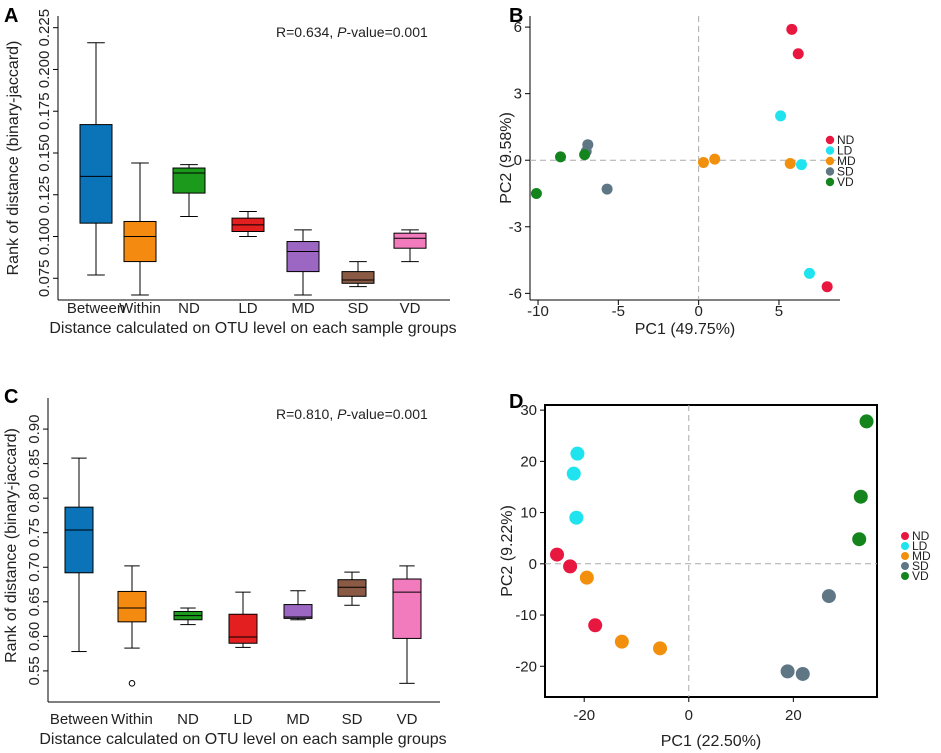 The width and height of the screenshot is (941, 753). Describe the element at coordinates (34, 463) in the screenshot. I see `y-tick-label: 0.85` at that location.